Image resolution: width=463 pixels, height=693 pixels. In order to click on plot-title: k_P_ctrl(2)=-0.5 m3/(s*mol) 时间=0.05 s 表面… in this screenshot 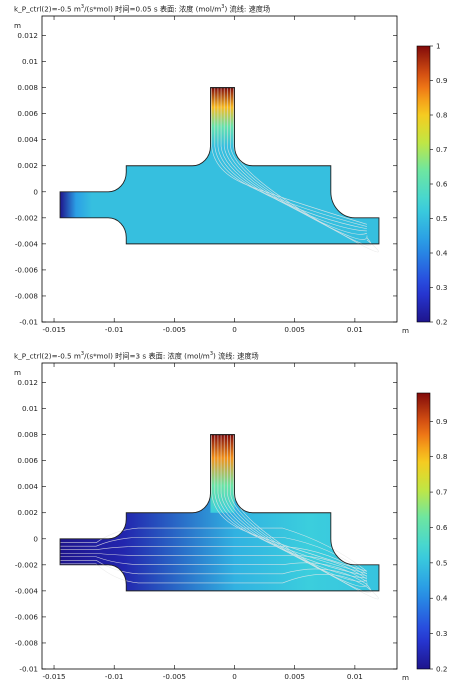, I will do `click(142, 9)`.